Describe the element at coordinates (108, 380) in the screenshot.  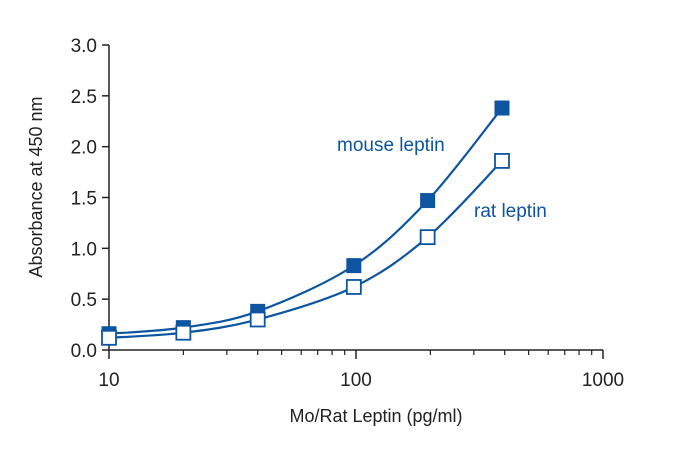
I see `x-tick-label: 10` at that location.